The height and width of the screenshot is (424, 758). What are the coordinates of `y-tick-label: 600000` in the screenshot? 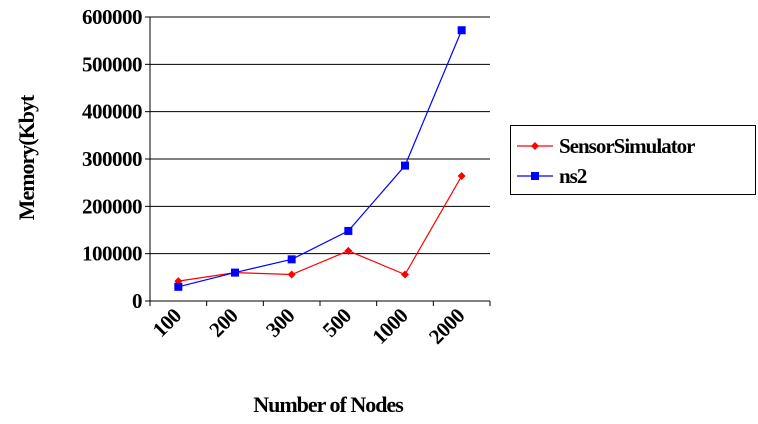 It's located at (112, 17).